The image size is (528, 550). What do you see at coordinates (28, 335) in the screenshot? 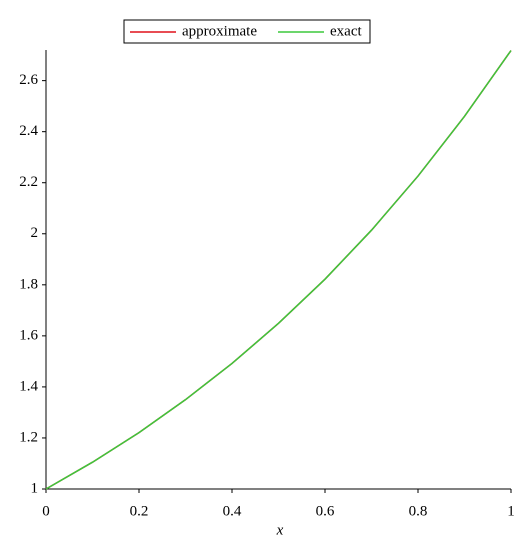
I see `y-tick-label: 1.6` at bounding box center [28, 335].